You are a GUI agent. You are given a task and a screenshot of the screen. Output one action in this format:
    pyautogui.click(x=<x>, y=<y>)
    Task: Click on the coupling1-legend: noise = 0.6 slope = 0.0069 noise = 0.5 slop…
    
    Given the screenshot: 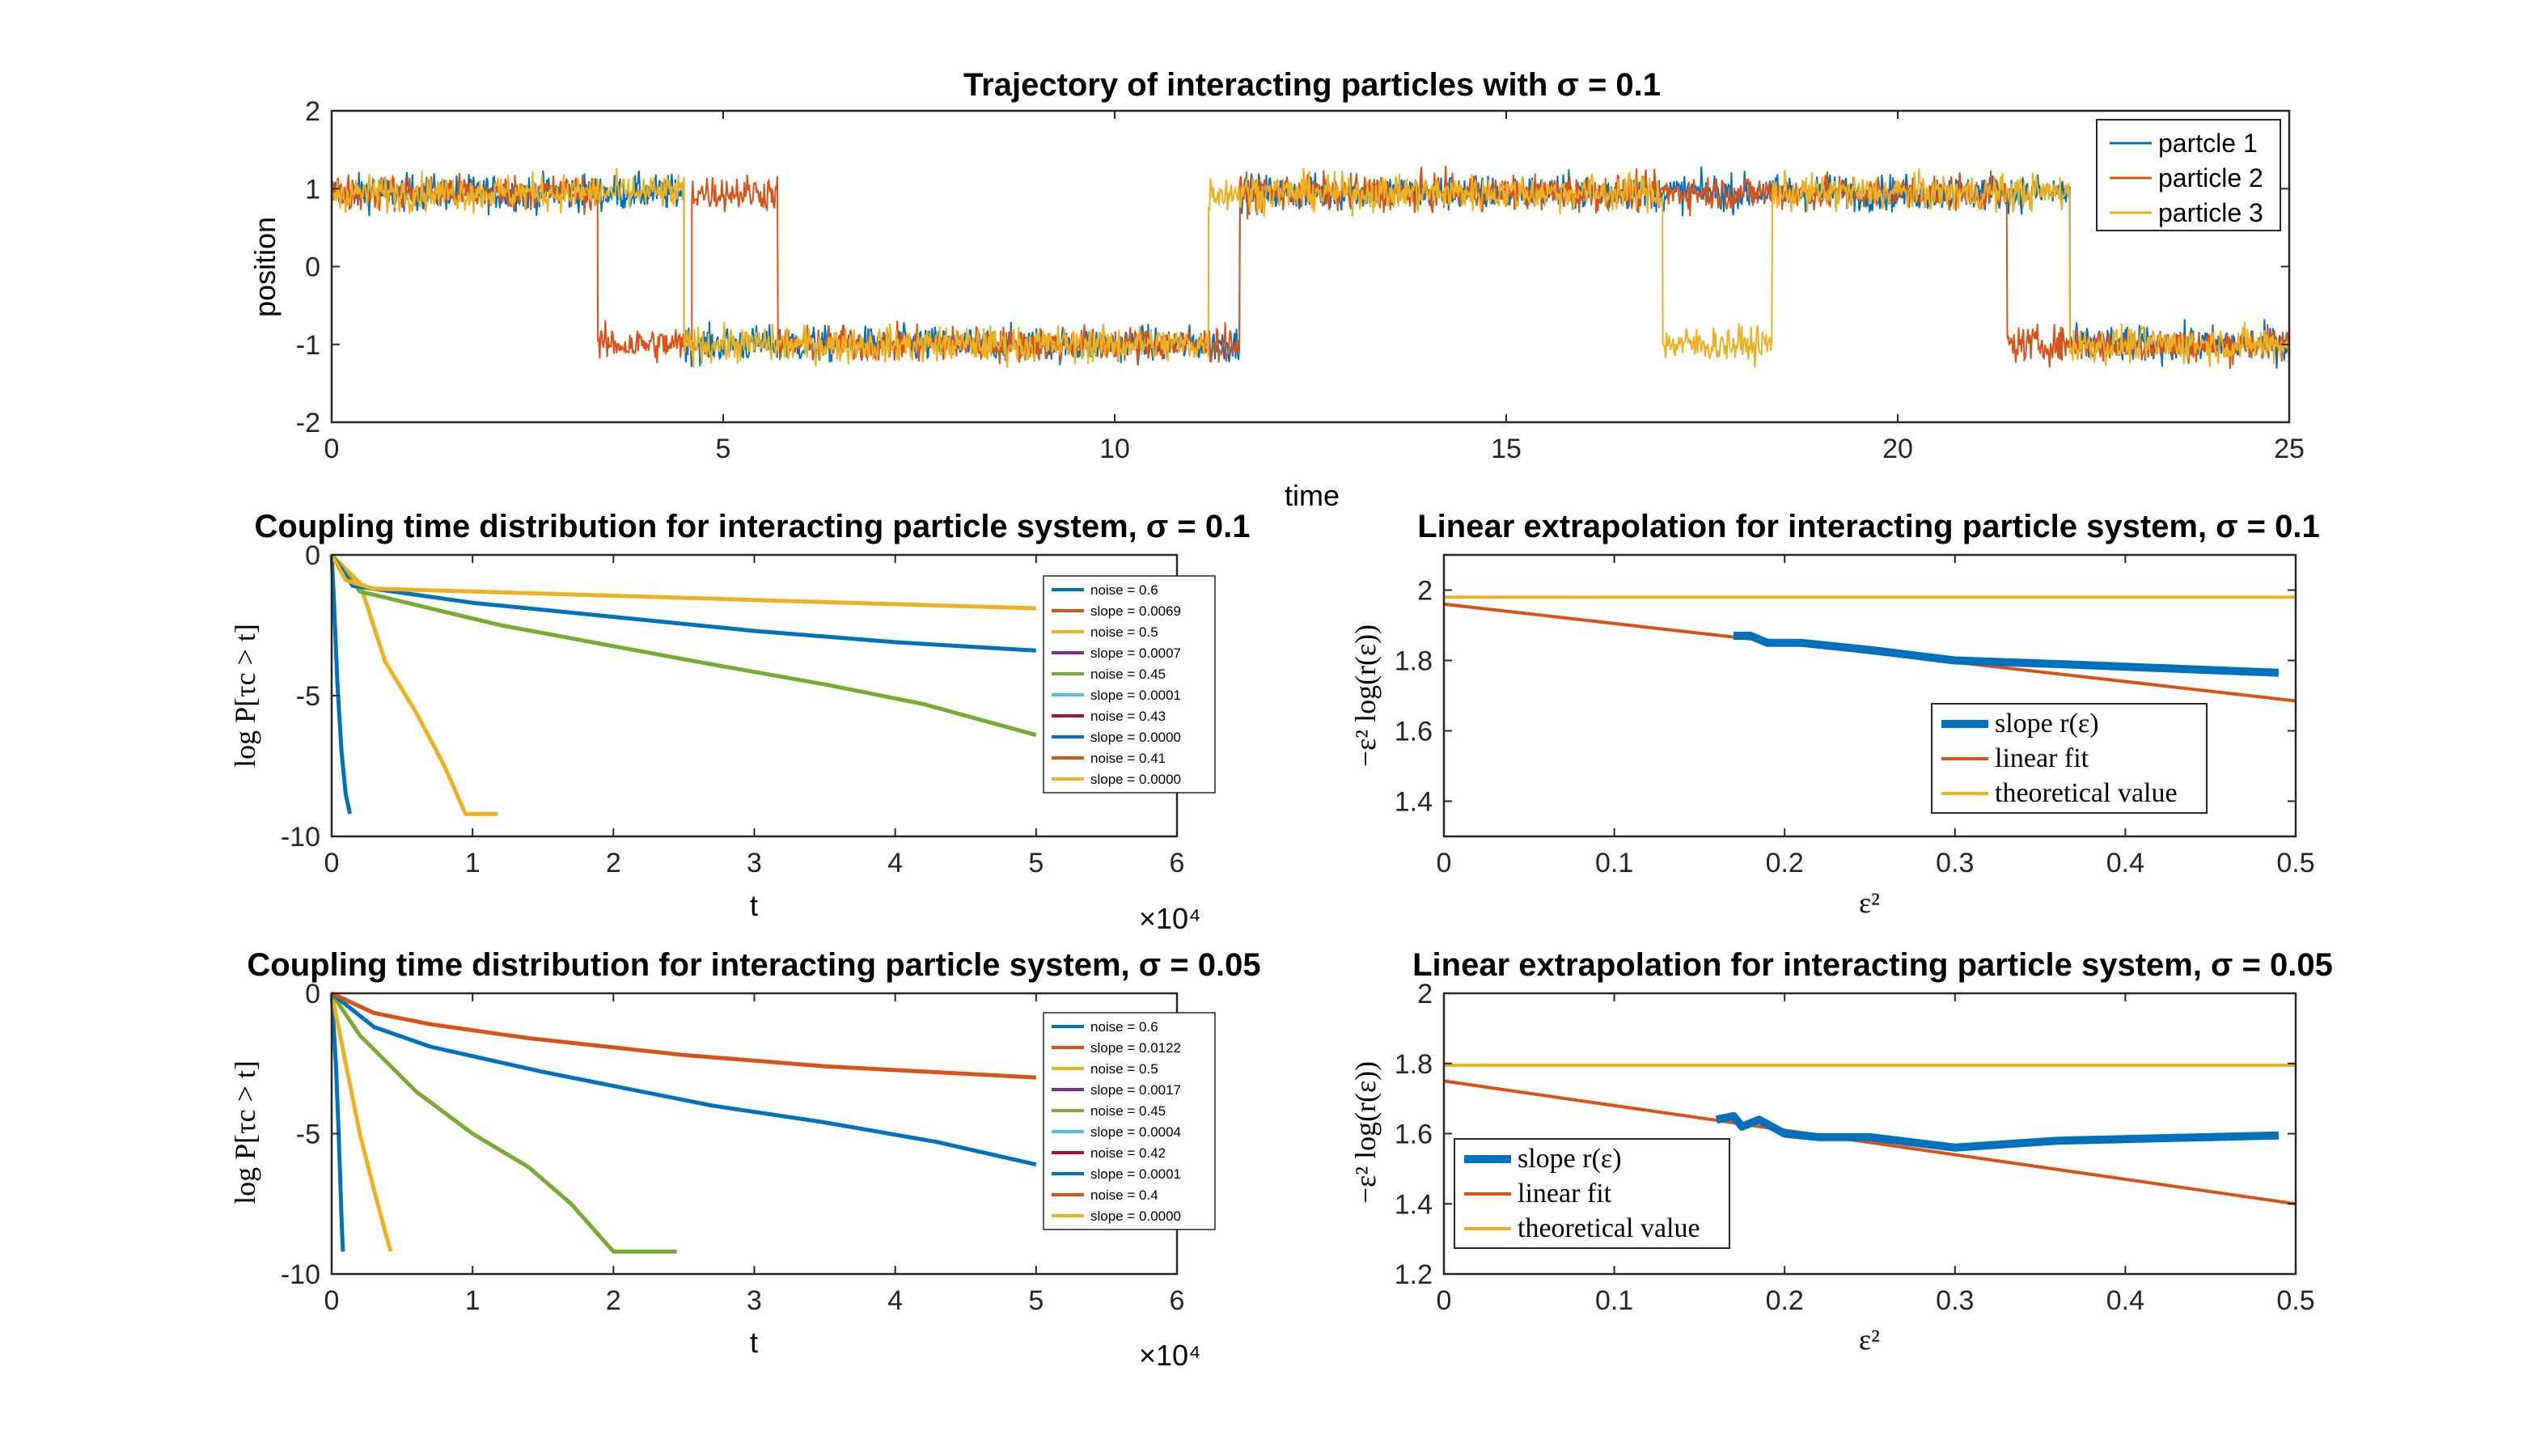 What is the action you would take?
    pyautogui.click(x=1129, y=684)
    